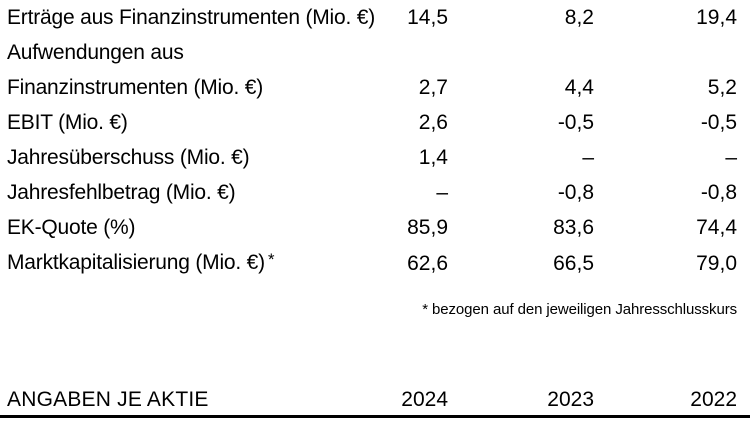 This screenshot has height=421, width=750. I want to click on value-2022: -0,8, so click(718, 192).